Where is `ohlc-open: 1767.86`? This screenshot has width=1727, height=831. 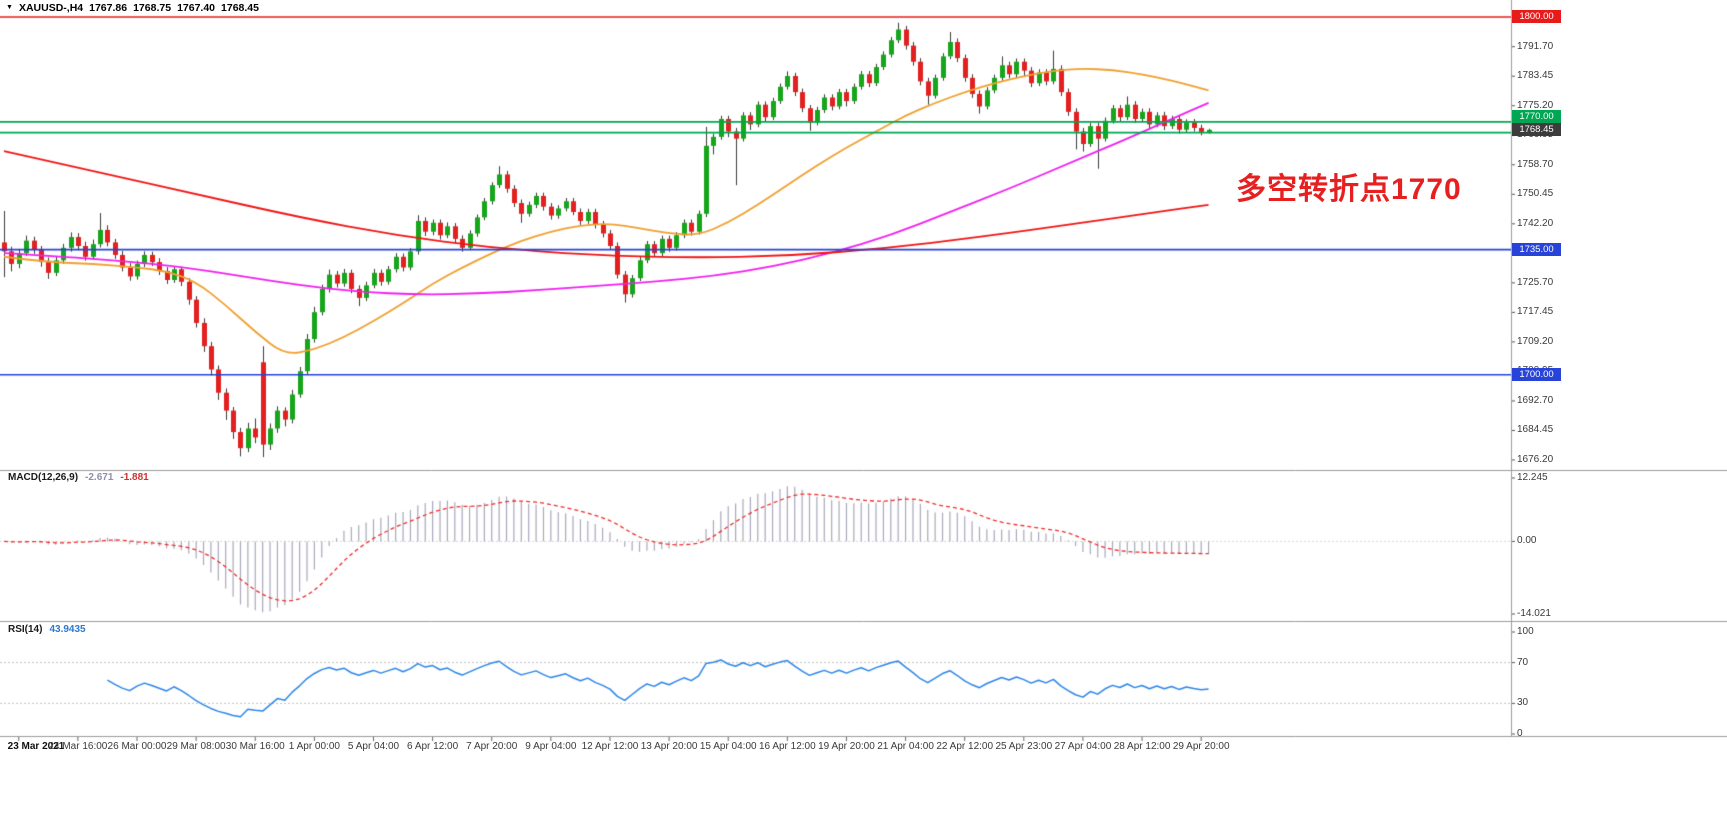
ohlc-open: 1767.86 is located at coordinates (108, 8).